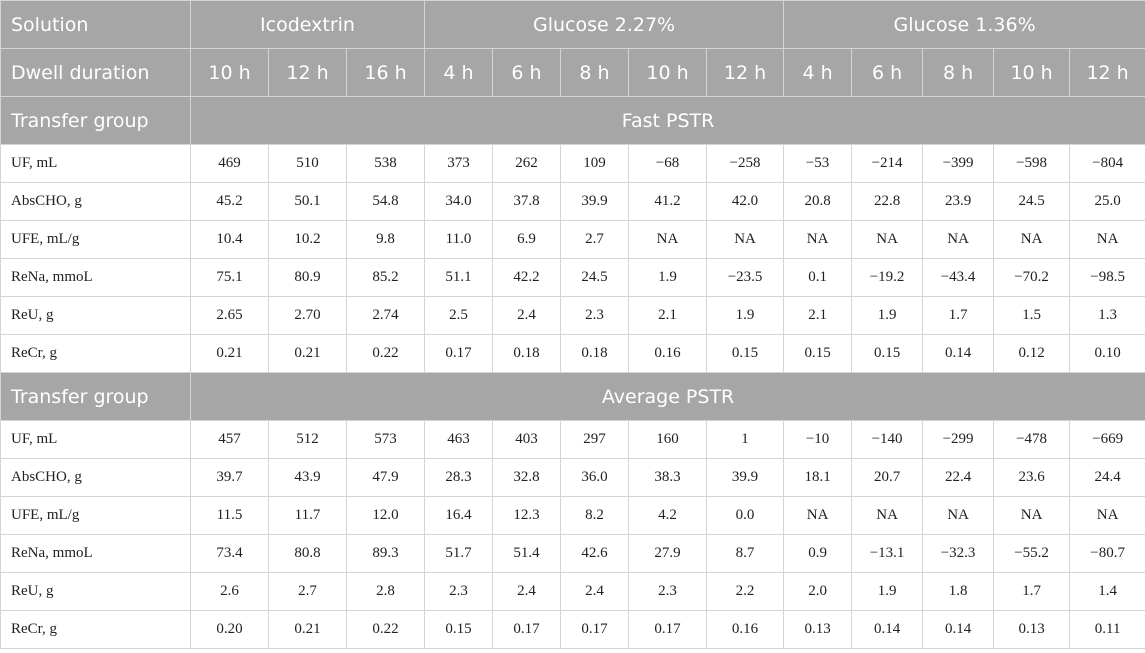  What do you see at coordinates (595, 353) in the screenshot?
I see `table-cell: 0.18` at bounding box center [595, 353].